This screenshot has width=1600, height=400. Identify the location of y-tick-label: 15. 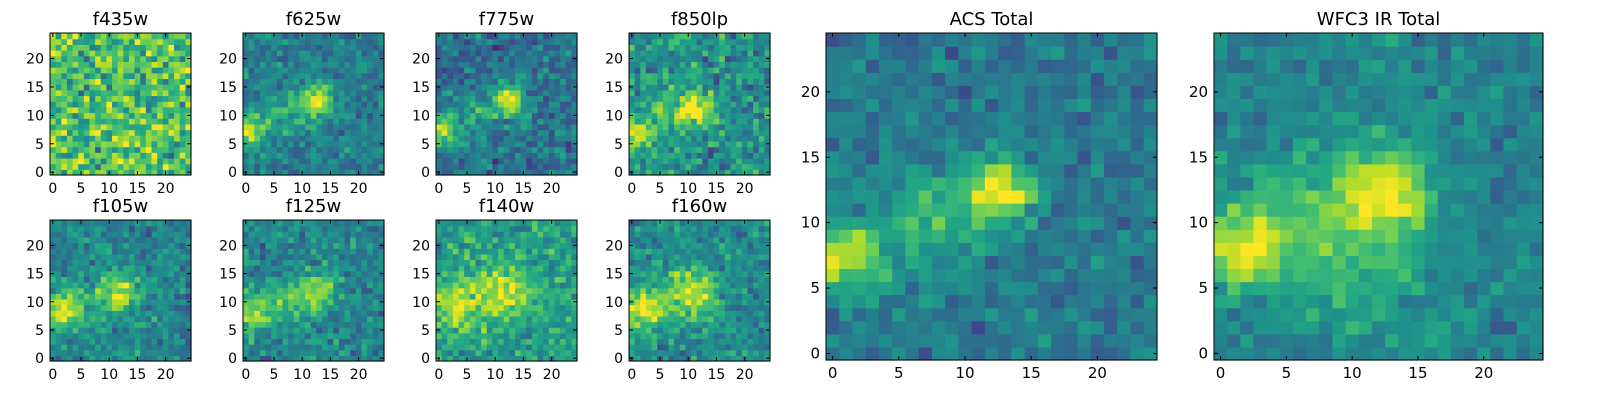
(228, 275).